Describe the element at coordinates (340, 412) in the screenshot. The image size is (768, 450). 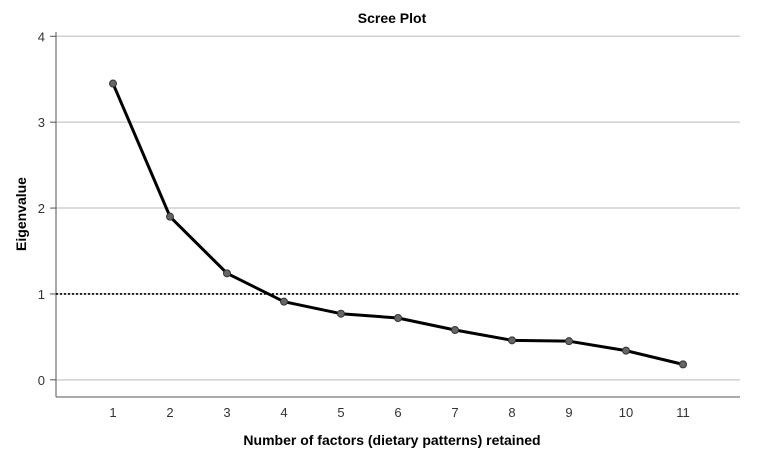
I see `x-tick-label: 5` at that location.